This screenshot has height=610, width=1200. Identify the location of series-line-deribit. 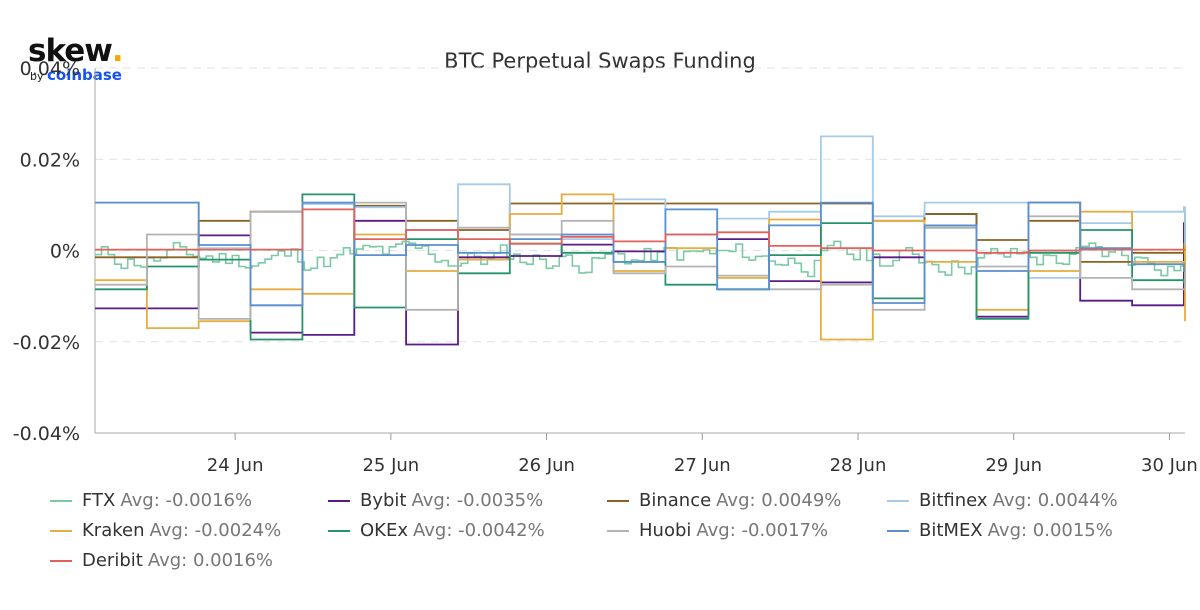
(640, 231).